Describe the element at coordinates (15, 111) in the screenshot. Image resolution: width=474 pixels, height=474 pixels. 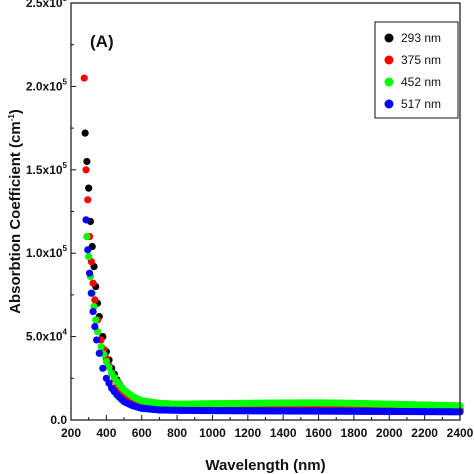
I see `y-axis-title-close: )` at that location.